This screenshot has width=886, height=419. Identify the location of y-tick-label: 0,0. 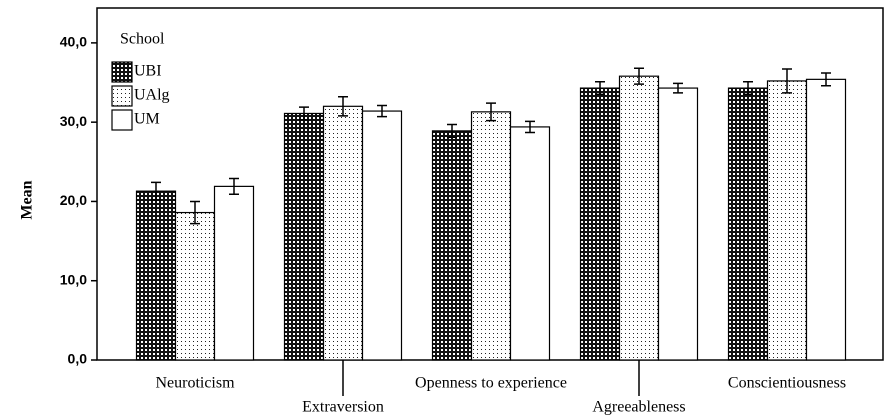
(78, 359).